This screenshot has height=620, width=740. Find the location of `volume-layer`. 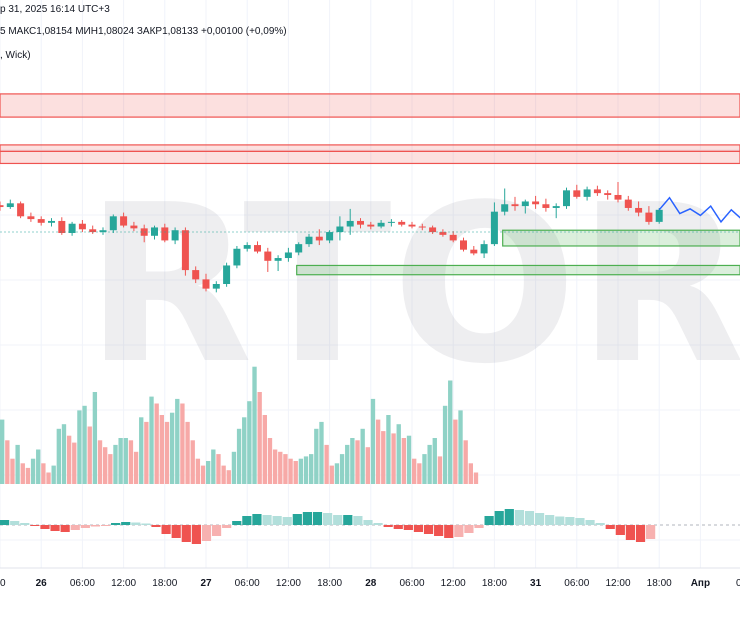

volume-layer is located at coordinates (239, 425).